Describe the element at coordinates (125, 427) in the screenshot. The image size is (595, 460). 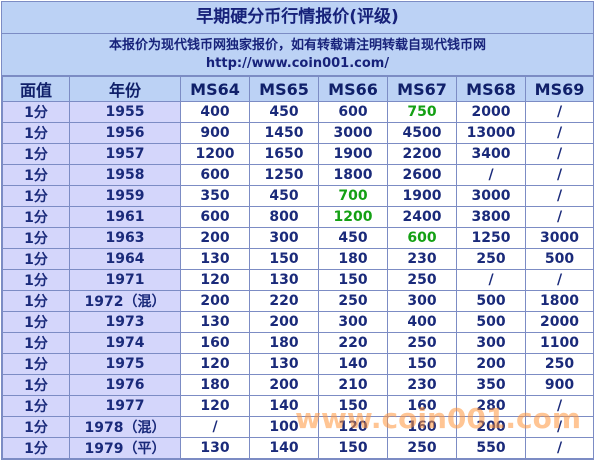
I see `year-cell: 1978（混）` at that location.